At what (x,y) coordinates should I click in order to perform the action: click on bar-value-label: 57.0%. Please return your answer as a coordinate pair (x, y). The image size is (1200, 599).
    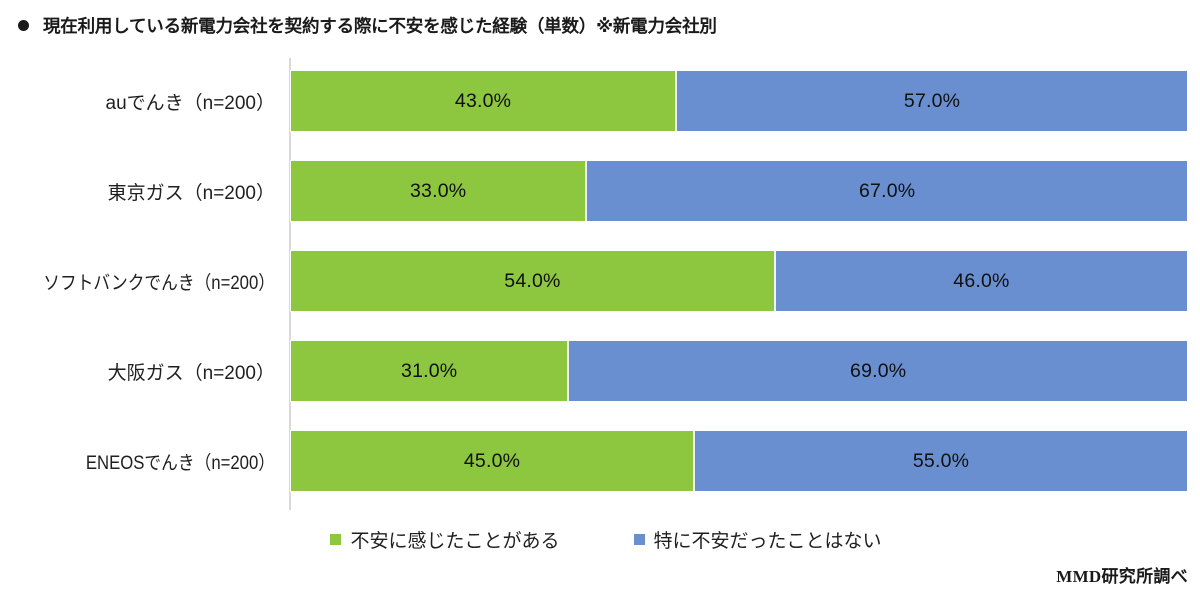
    Looking at the image, I should click on (932, 100).